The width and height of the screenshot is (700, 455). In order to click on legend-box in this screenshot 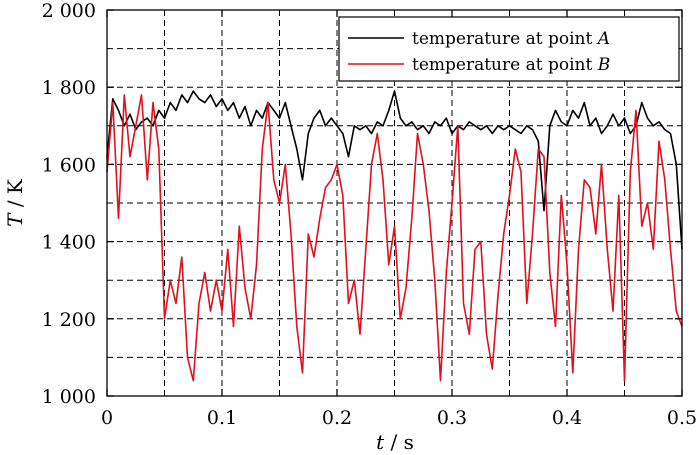, I will do `click(509, 49)`.